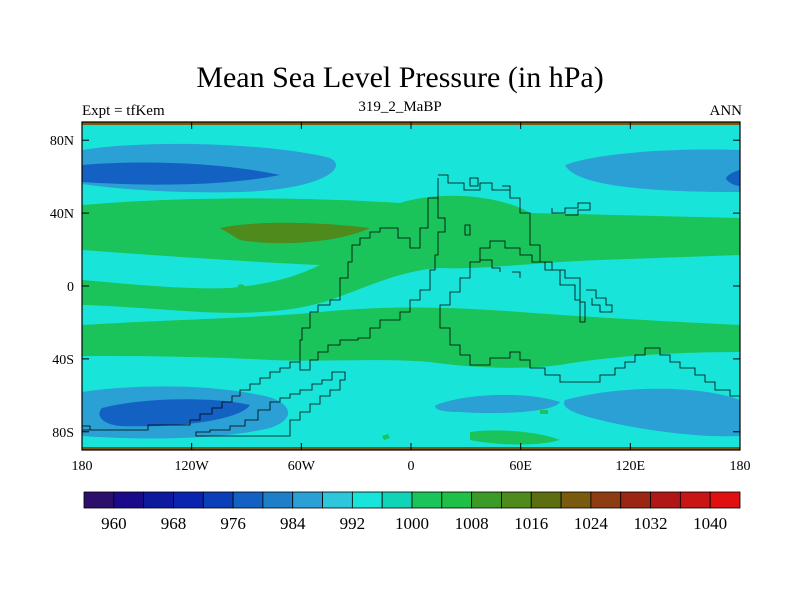  What do you see at coordinates (181, 173) in the screenshot?
I see `field-nh-low-inner` at bounding box center [181, 173].